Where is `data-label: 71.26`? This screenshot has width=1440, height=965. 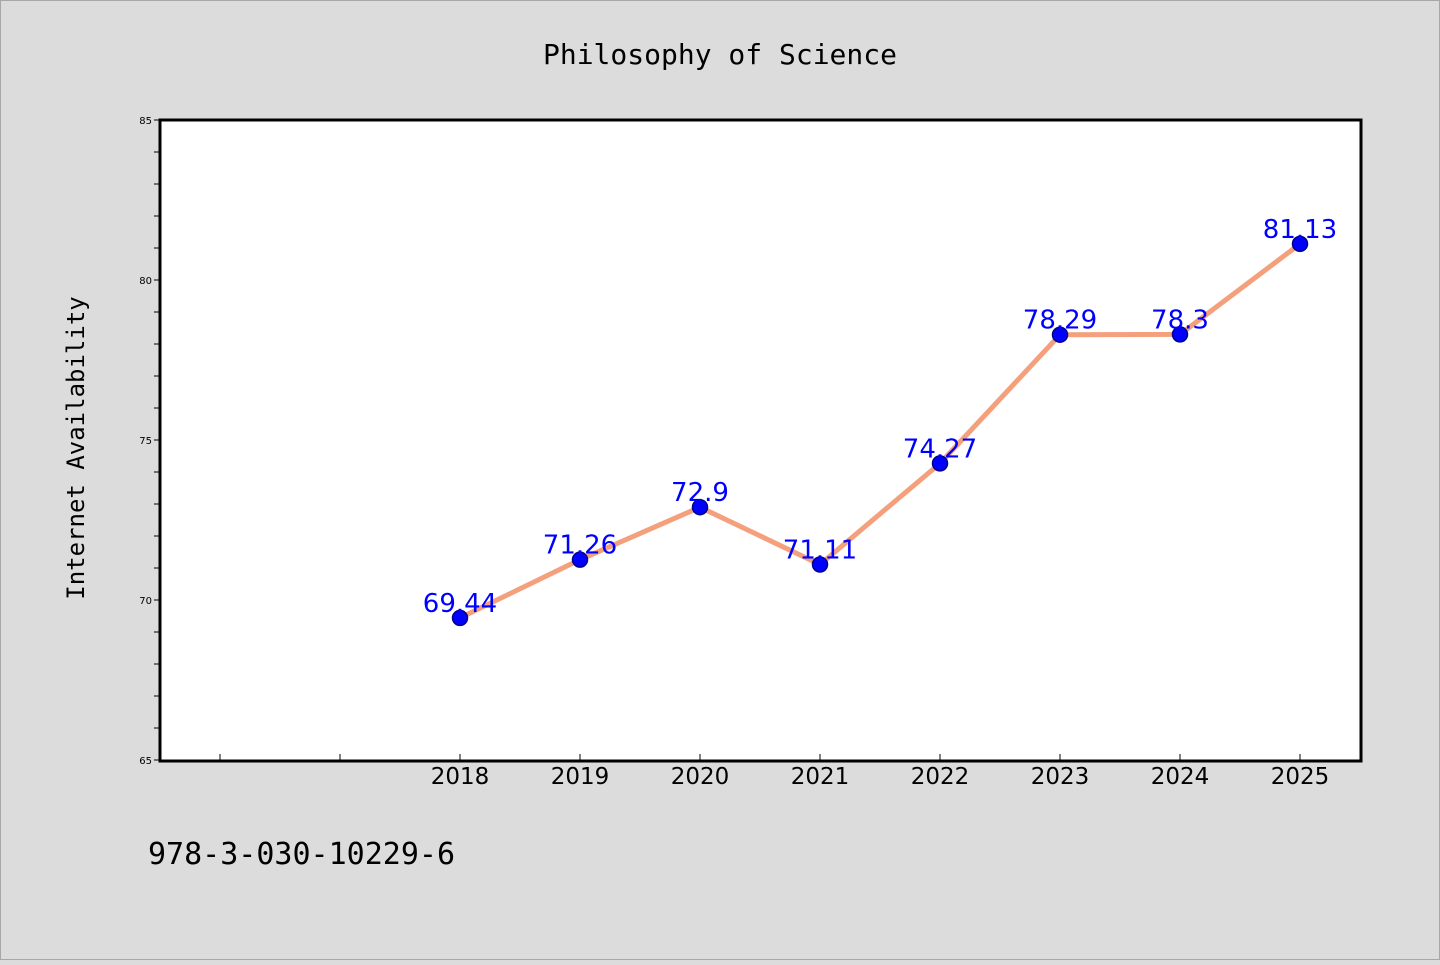
data-label: 71.26 is located at coordinates (580, 546).